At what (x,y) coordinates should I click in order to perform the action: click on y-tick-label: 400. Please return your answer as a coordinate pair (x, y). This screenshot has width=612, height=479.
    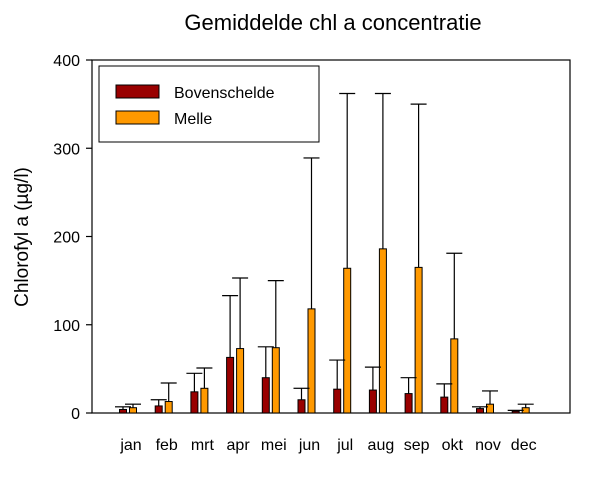
    Looking at the image, I should click on (66, 61).